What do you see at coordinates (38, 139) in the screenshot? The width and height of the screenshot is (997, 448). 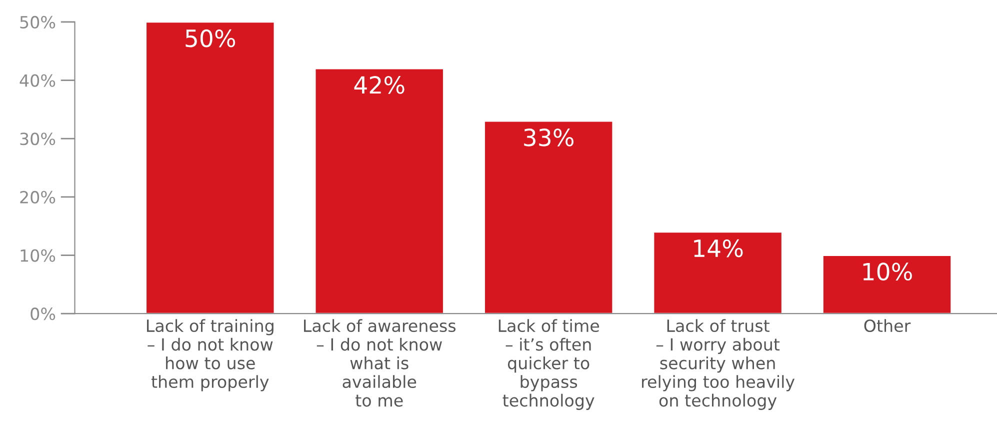 I see `y-tick-label: 30%` at bounding box center [38, 139].